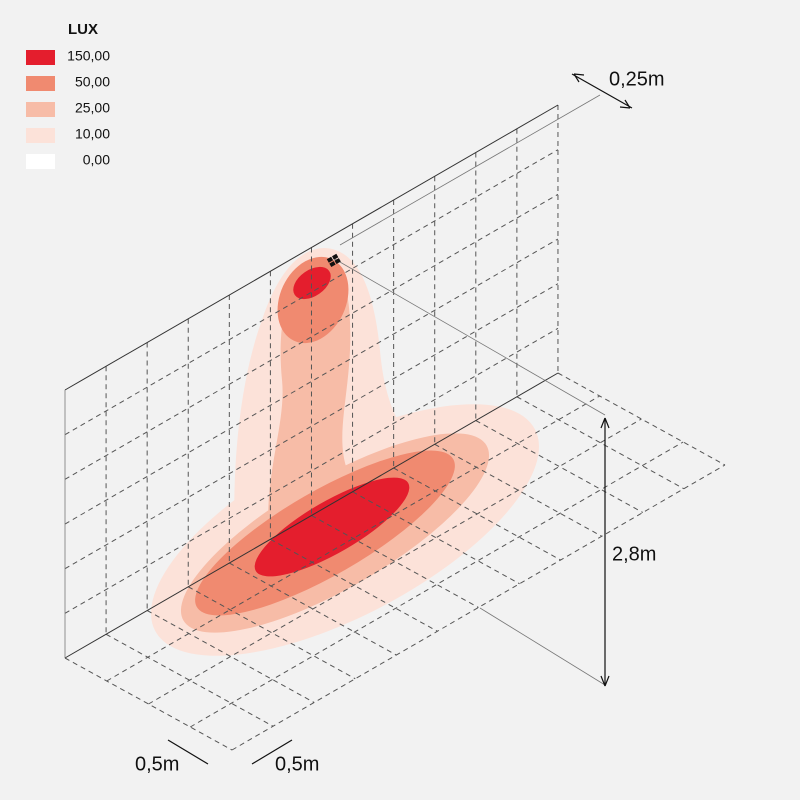  Describe the element at coordinates (92, 82) in the screenshot. I see `legend-label: 50,00` at that location.